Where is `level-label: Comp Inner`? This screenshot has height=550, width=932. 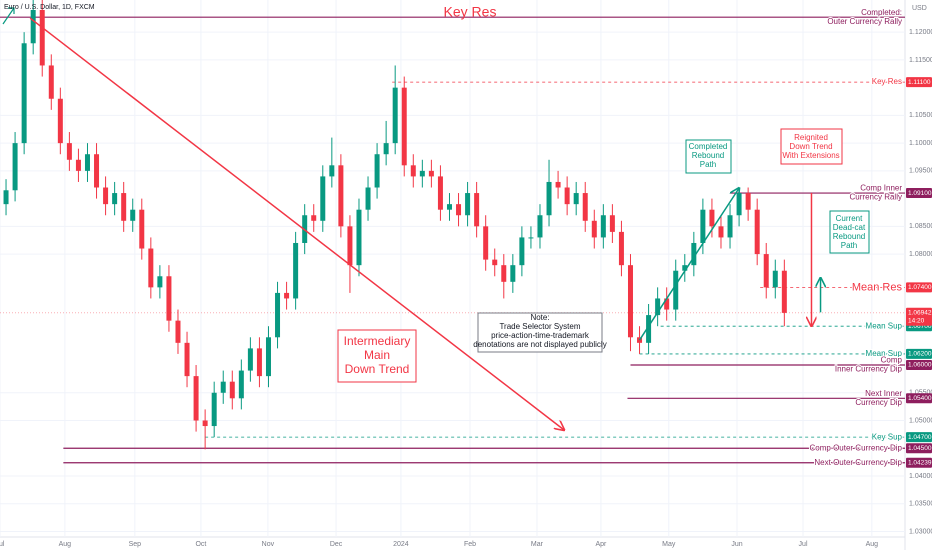
level-label: Comp Inner is located at coordinates (881, 188).